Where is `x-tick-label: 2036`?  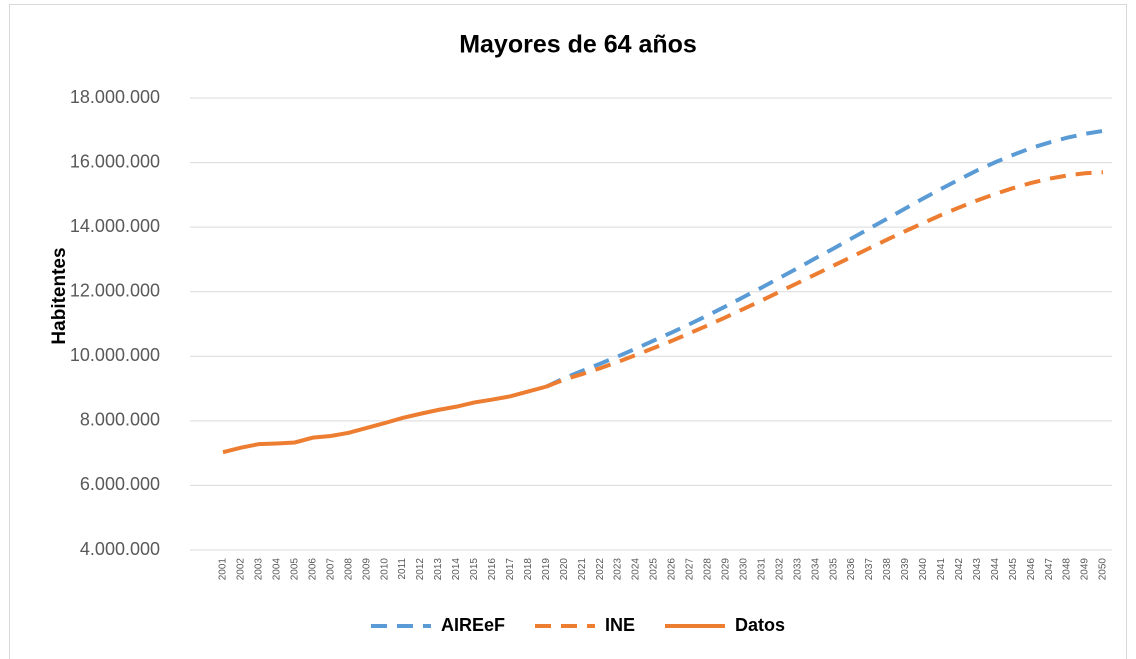
x-tick-label: 2036 is located at coordinates (851, 569).